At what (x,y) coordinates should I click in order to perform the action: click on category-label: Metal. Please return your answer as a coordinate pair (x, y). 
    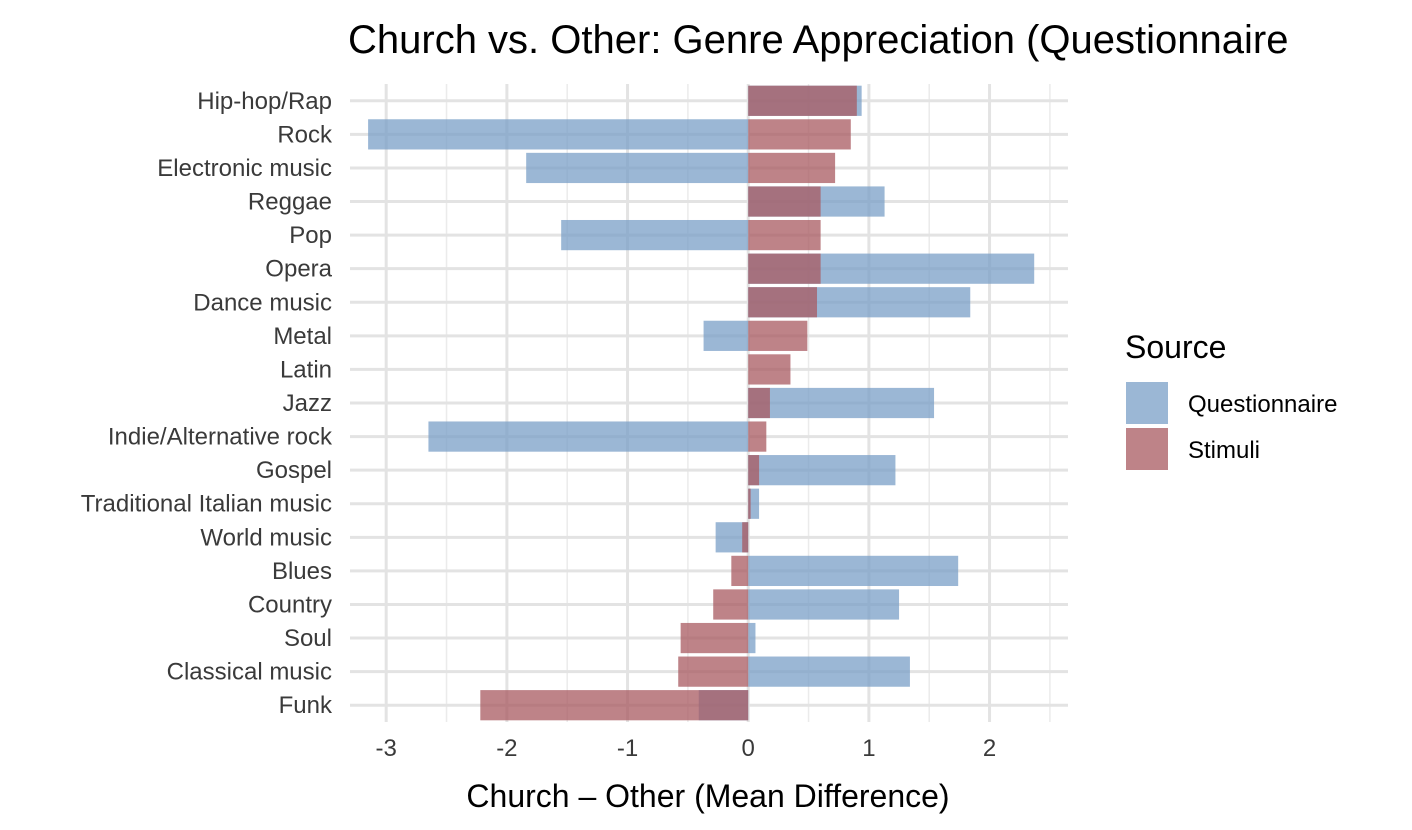
    Looking at the image, I should click on (302, 336).